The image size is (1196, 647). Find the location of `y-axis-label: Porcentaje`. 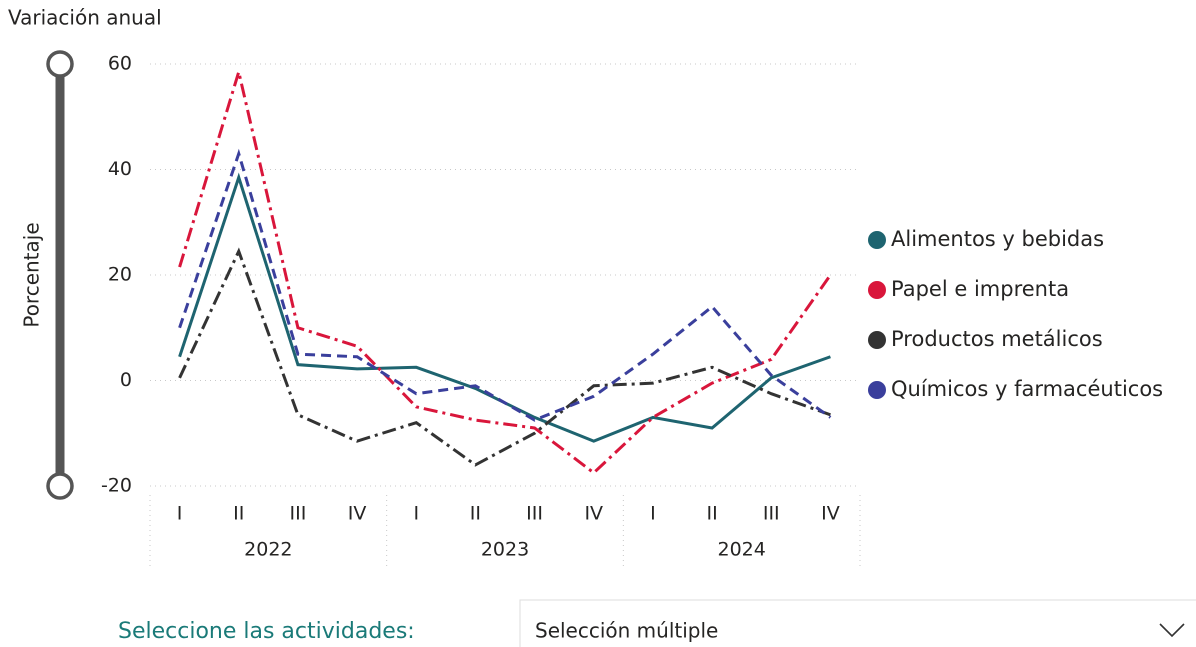

y-axis-label: Porcentaje is located at coordinates (32, 274).